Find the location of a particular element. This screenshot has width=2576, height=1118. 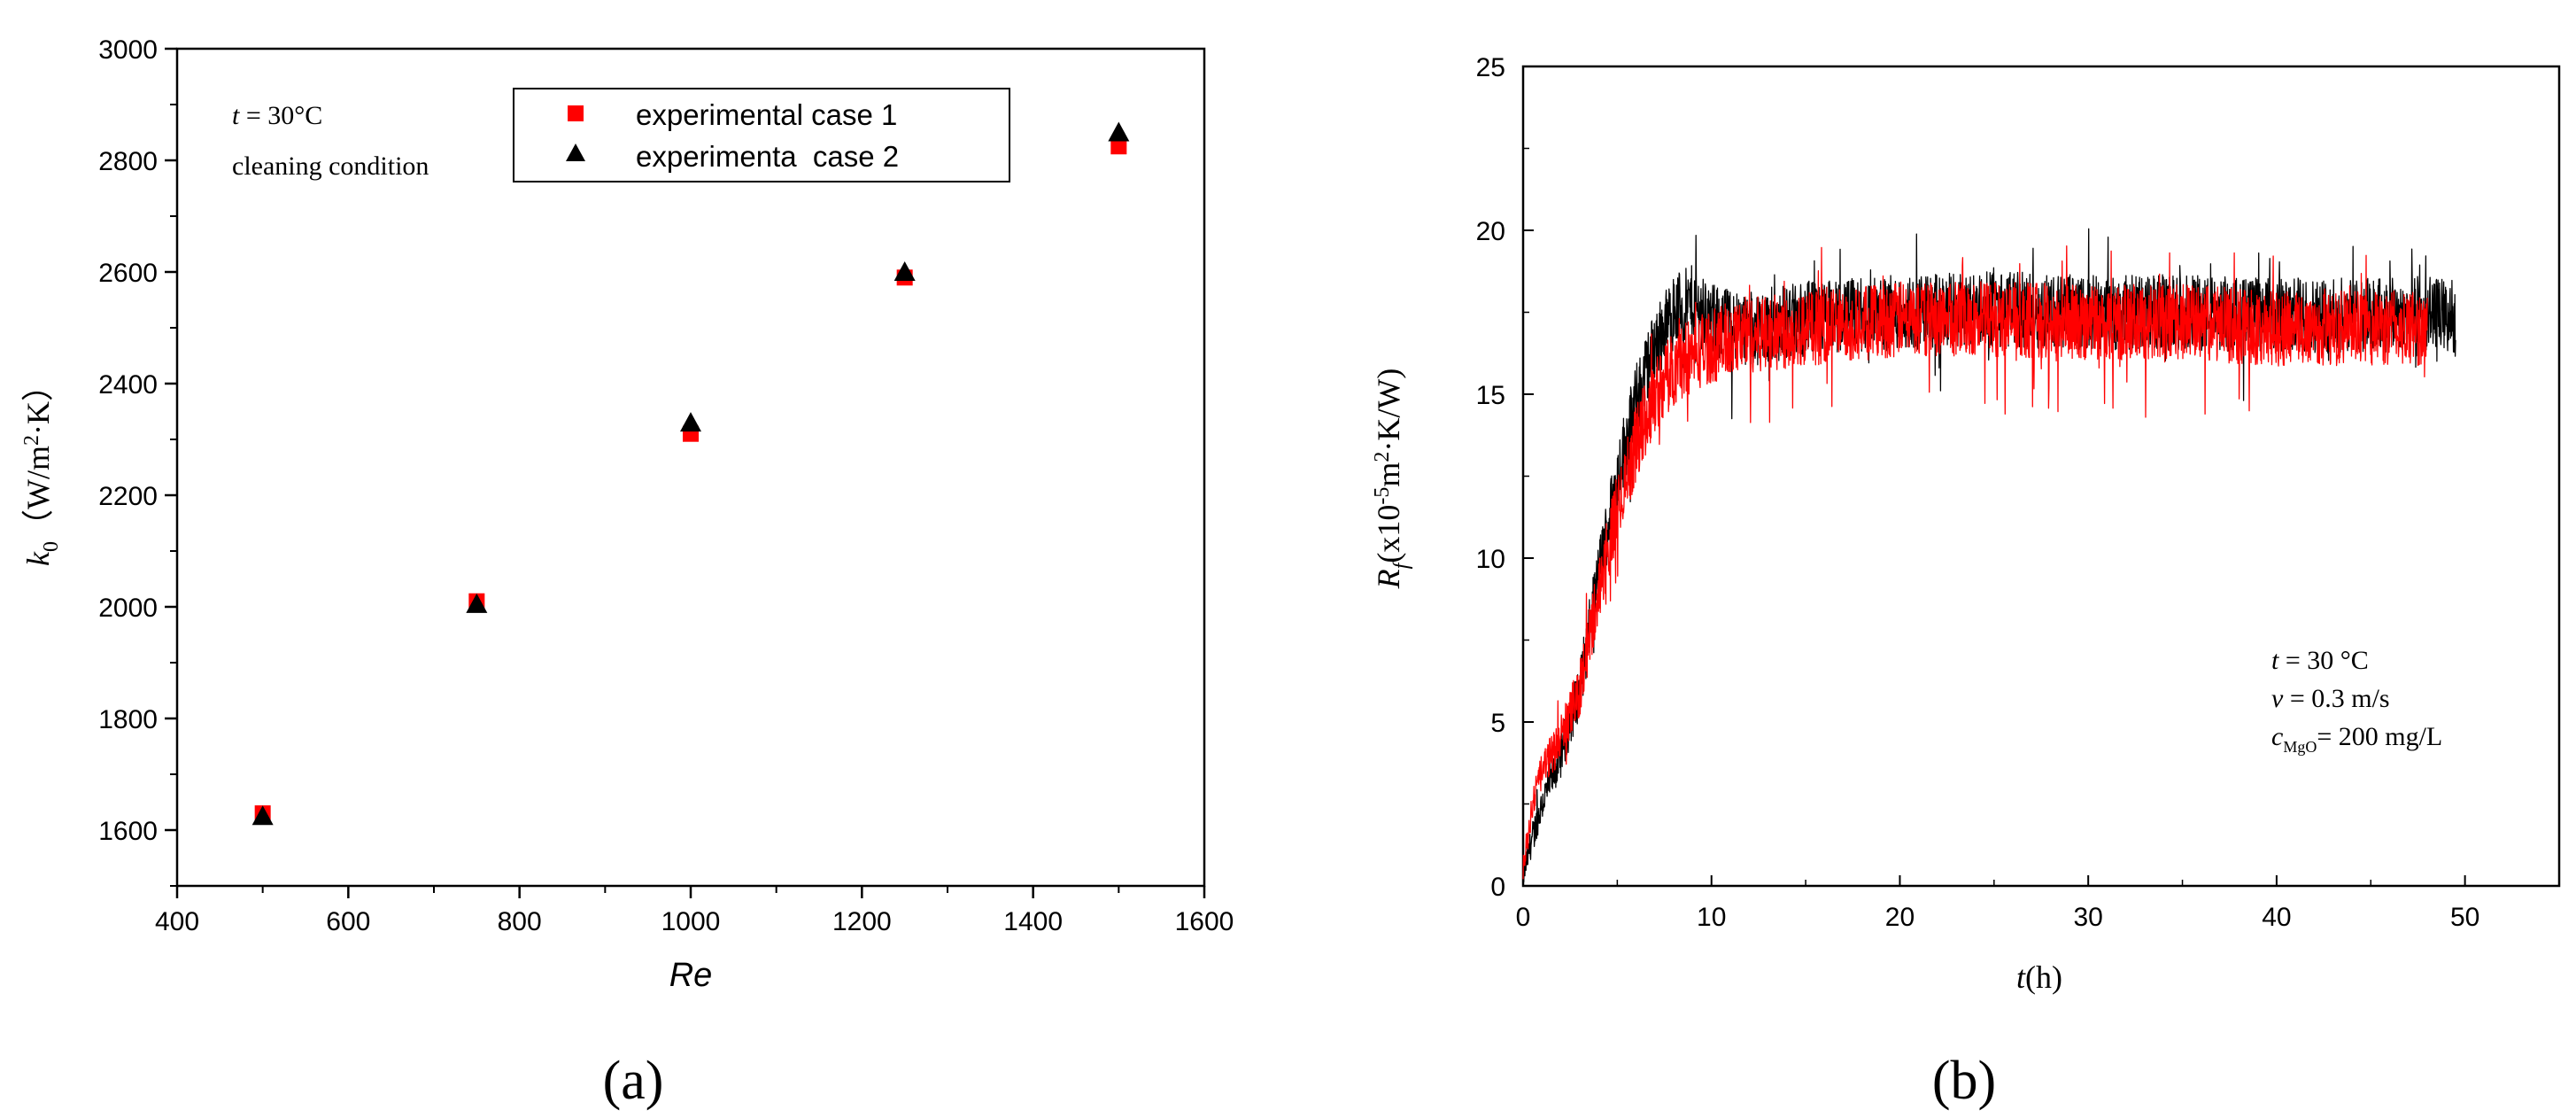

x-tick-label-a: 1400 is located at coordinates (1033, 921).